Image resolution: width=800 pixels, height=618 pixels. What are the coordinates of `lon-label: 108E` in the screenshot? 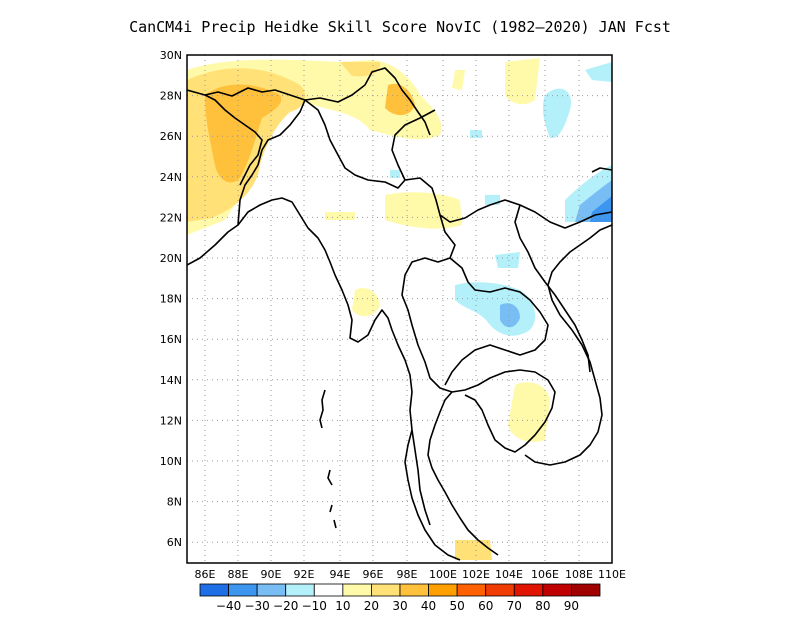 It's located at (579, 574).